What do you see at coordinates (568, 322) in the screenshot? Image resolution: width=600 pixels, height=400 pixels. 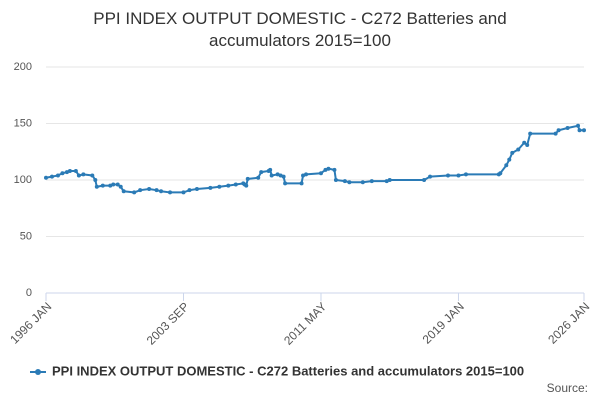 I see `x-tick-label: 2026 JAN` at bounding box center [568, 322].